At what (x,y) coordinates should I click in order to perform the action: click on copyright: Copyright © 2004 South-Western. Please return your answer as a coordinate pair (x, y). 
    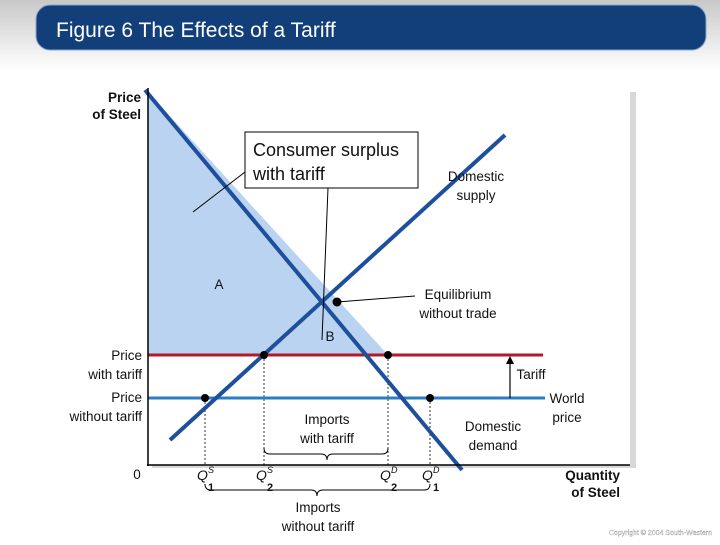
    Looking at the image, I should click on (660, 533).